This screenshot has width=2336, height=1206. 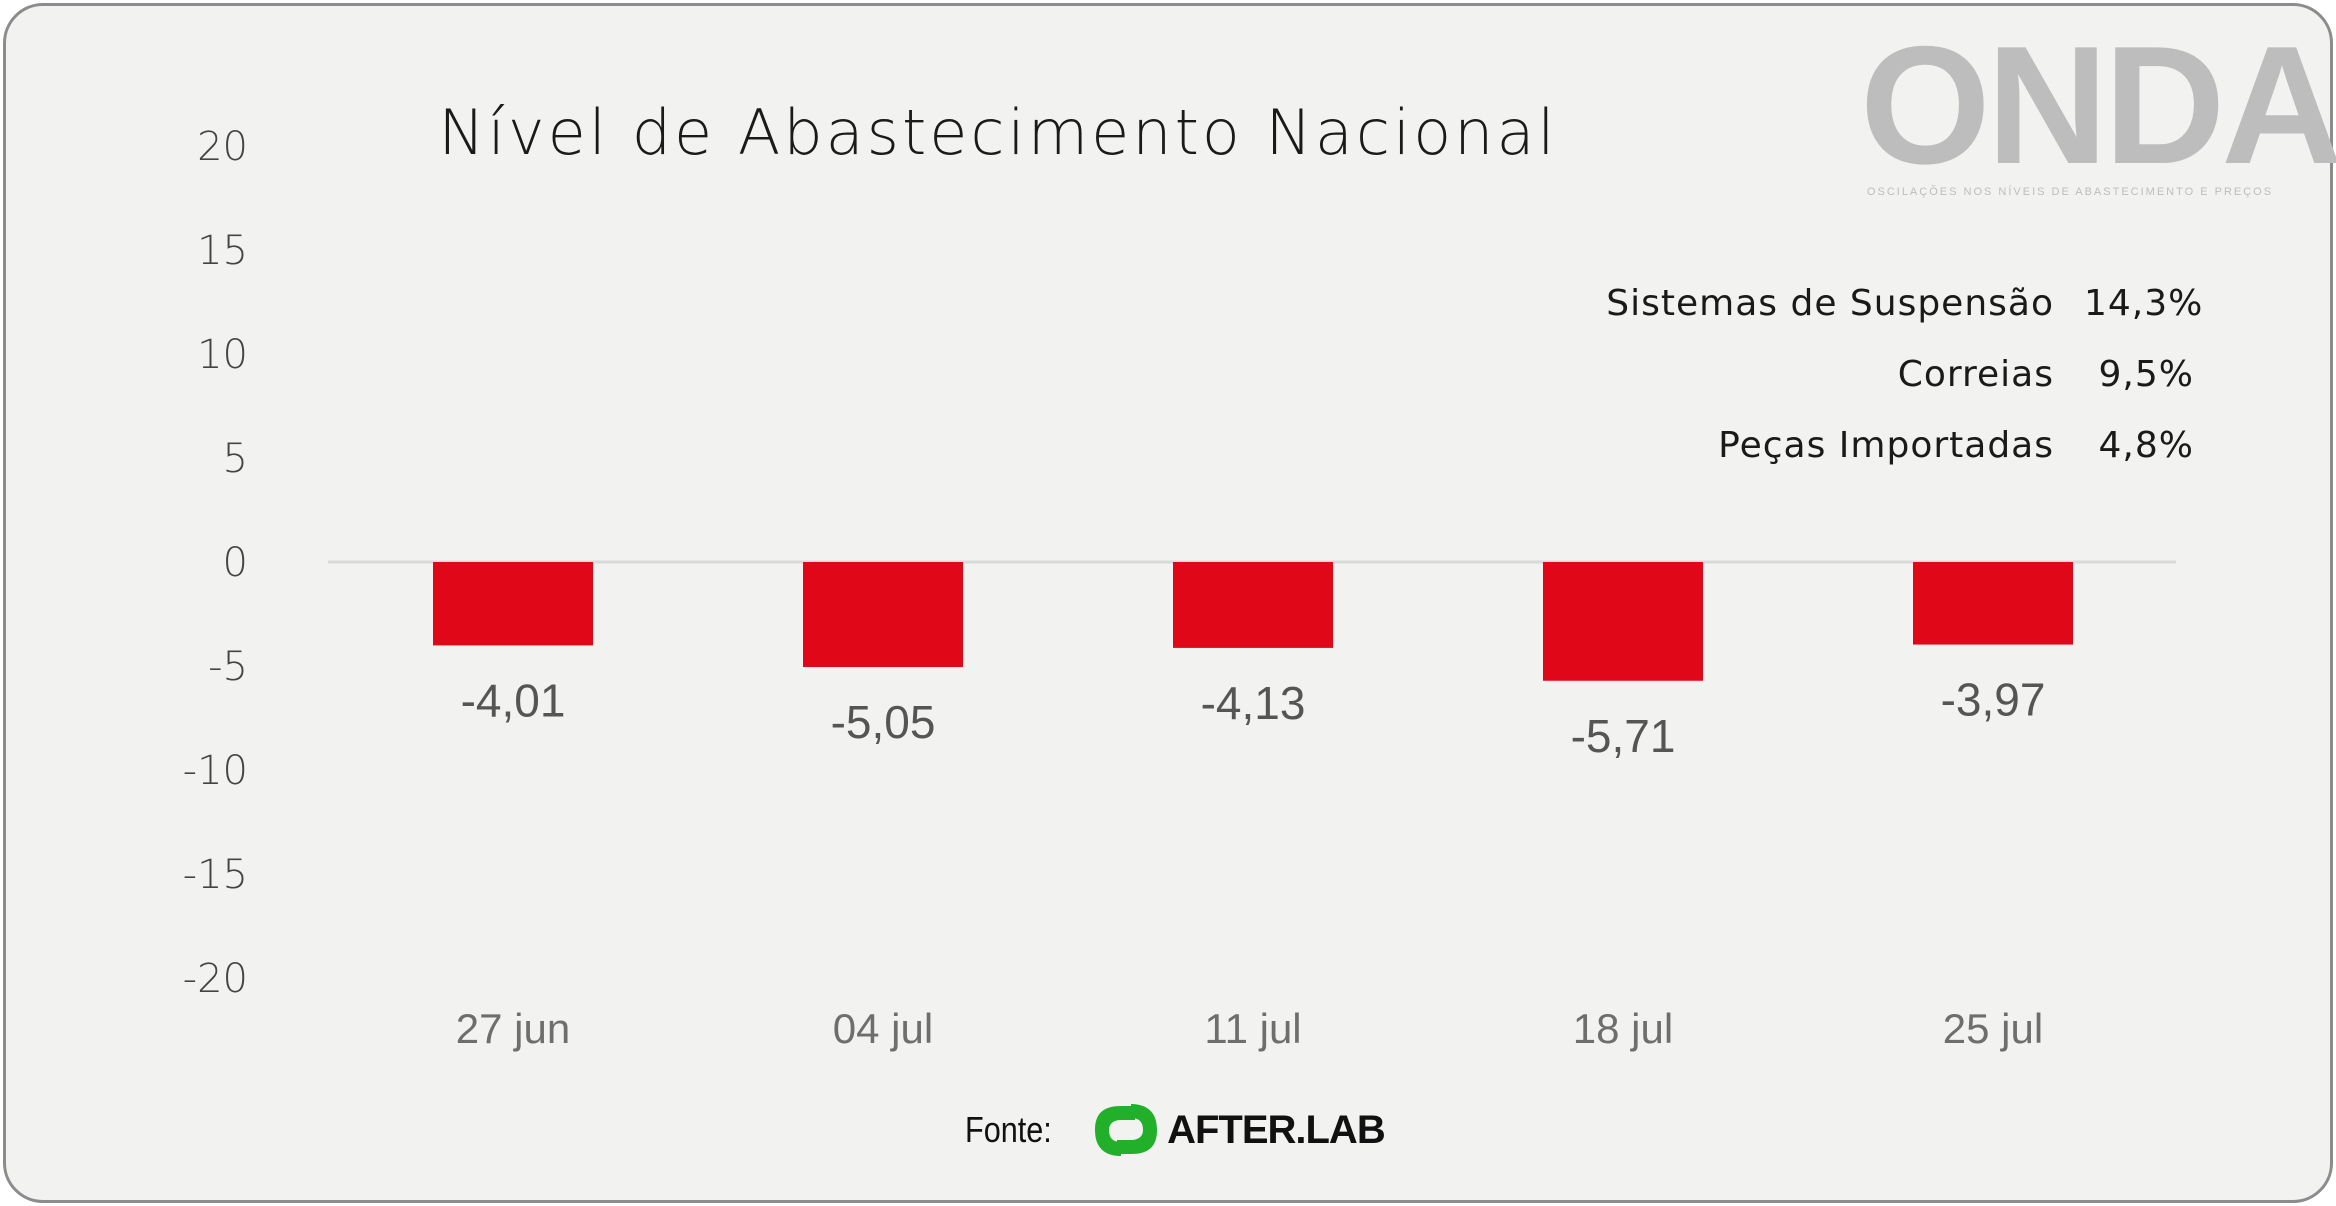 I want to click on data-label: -5,05, so click(x=883, y=722).